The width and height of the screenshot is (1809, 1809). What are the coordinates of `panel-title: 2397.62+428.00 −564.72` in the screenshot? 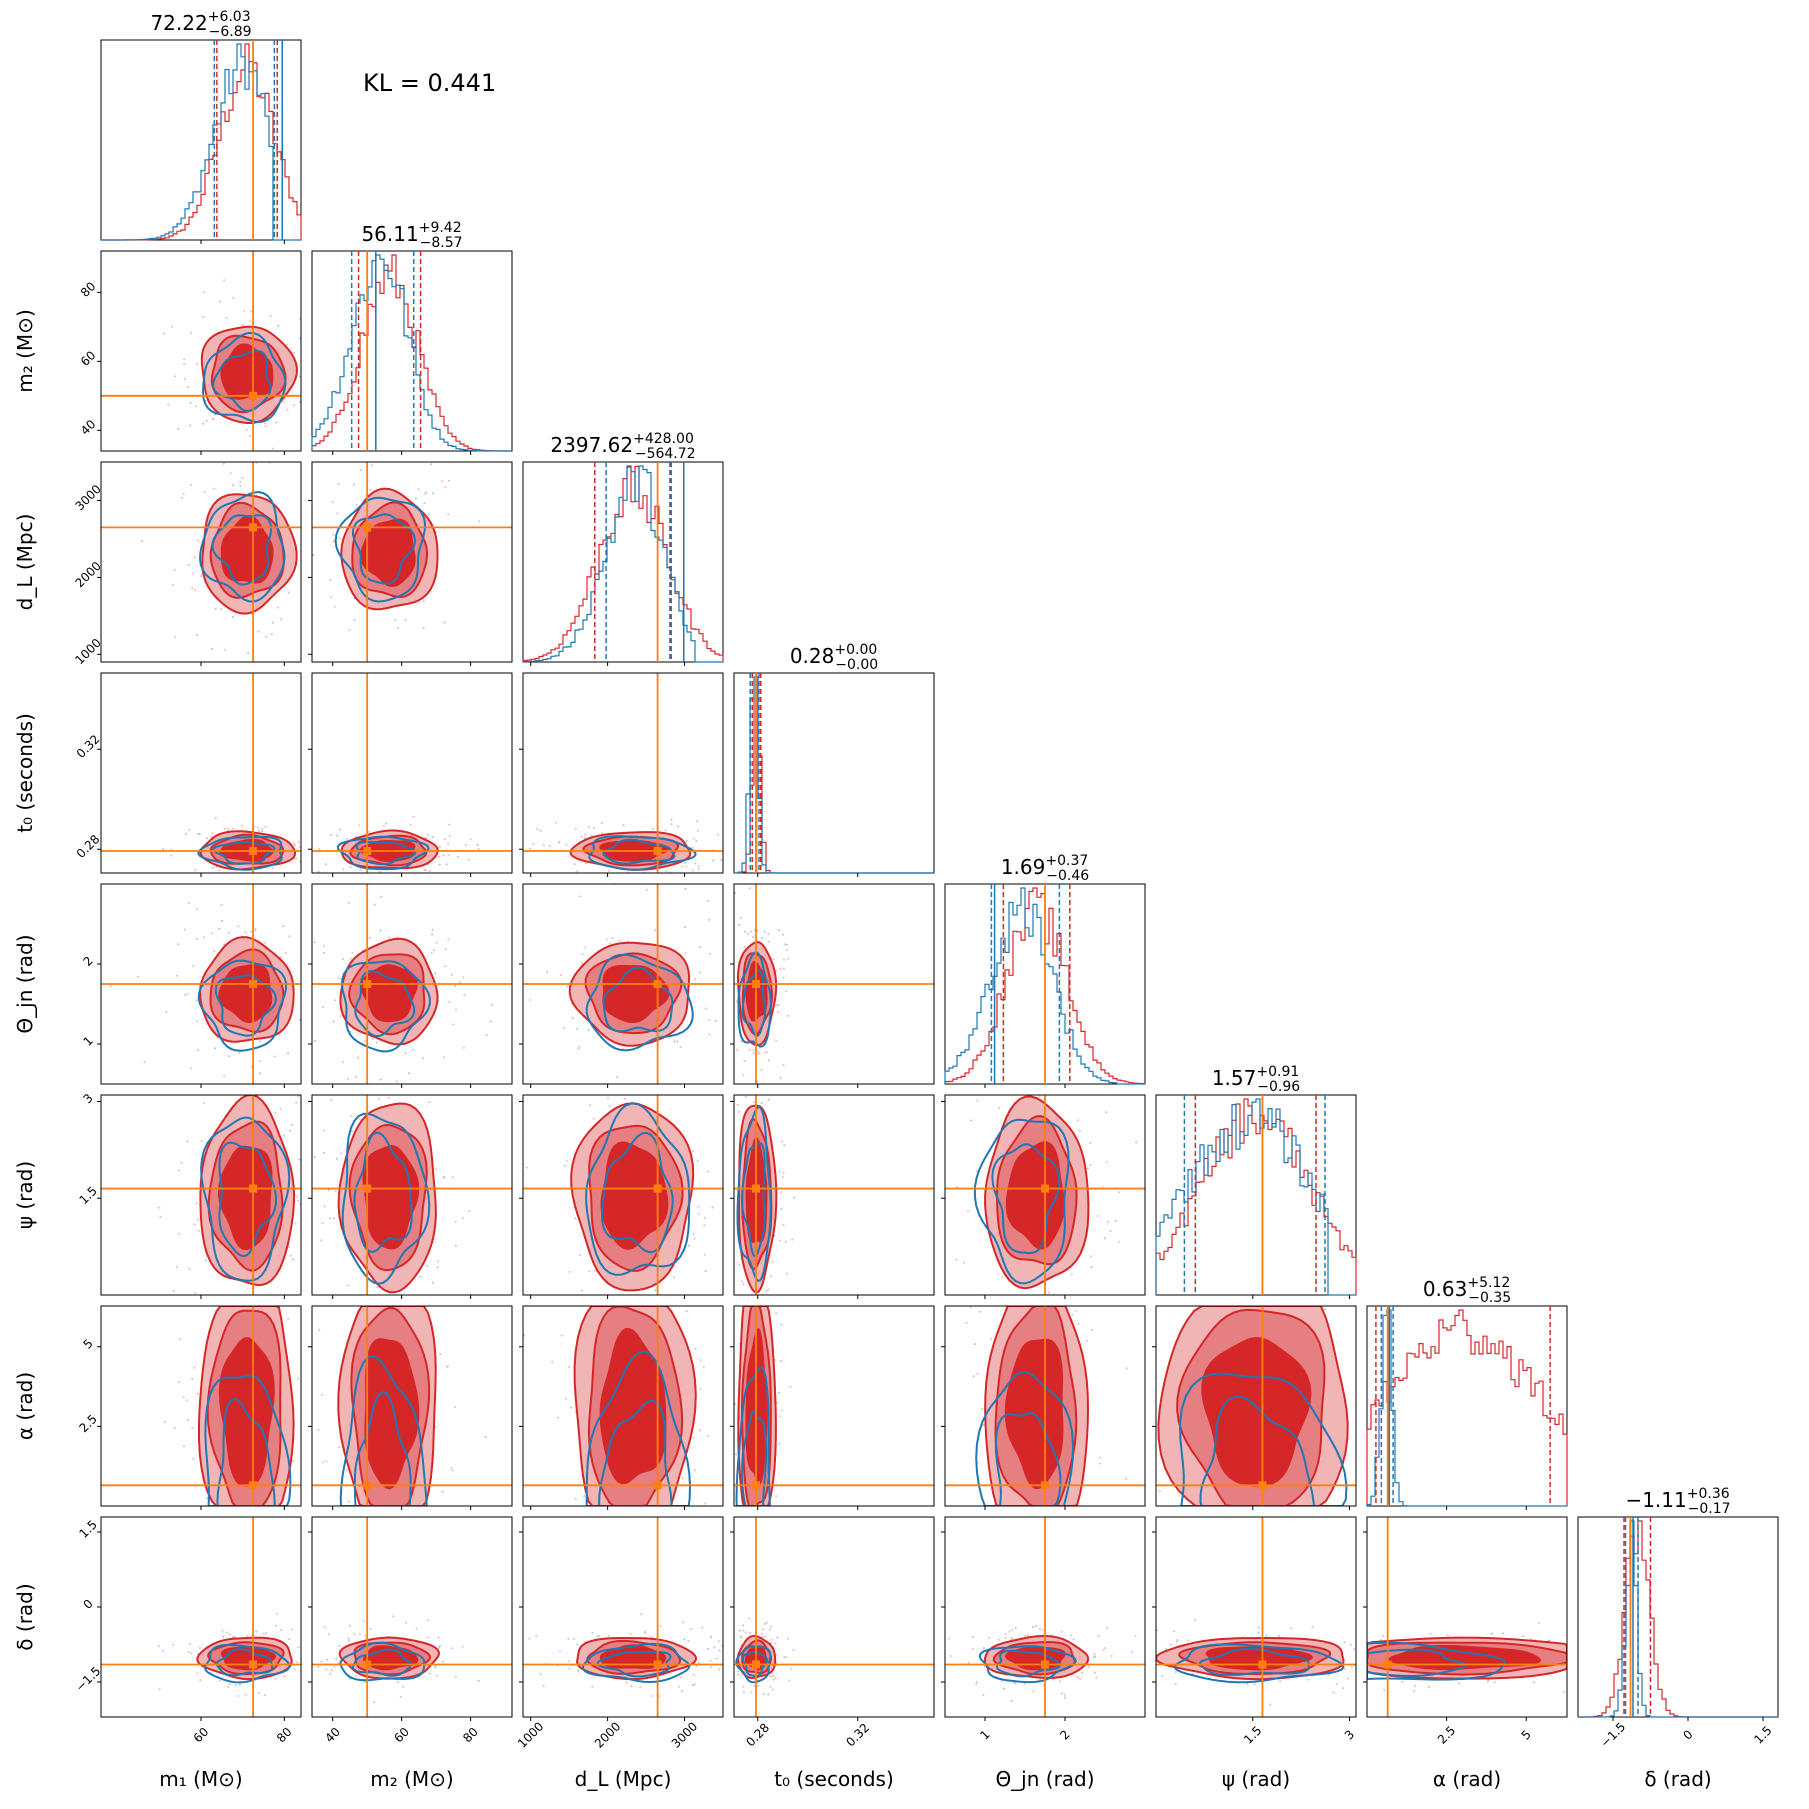 It's located at (622, 446).